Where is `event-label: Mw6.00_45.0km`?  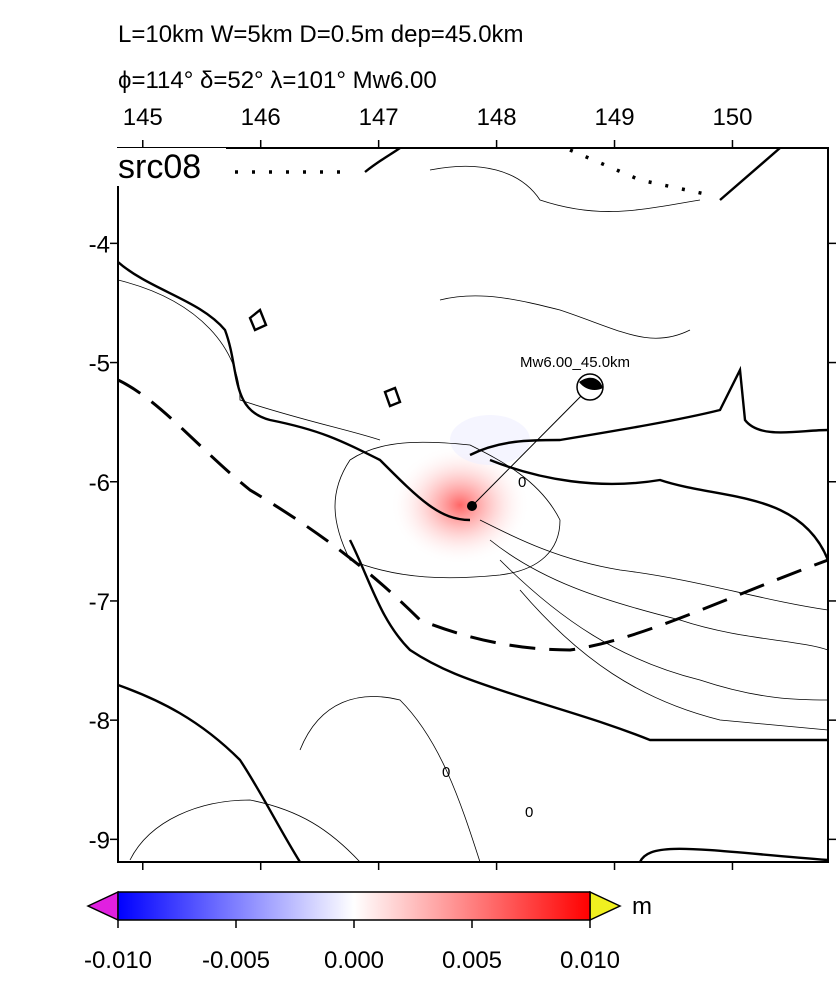 event-label: Mw6.00_45.0km is located at coordinates (575, 362).